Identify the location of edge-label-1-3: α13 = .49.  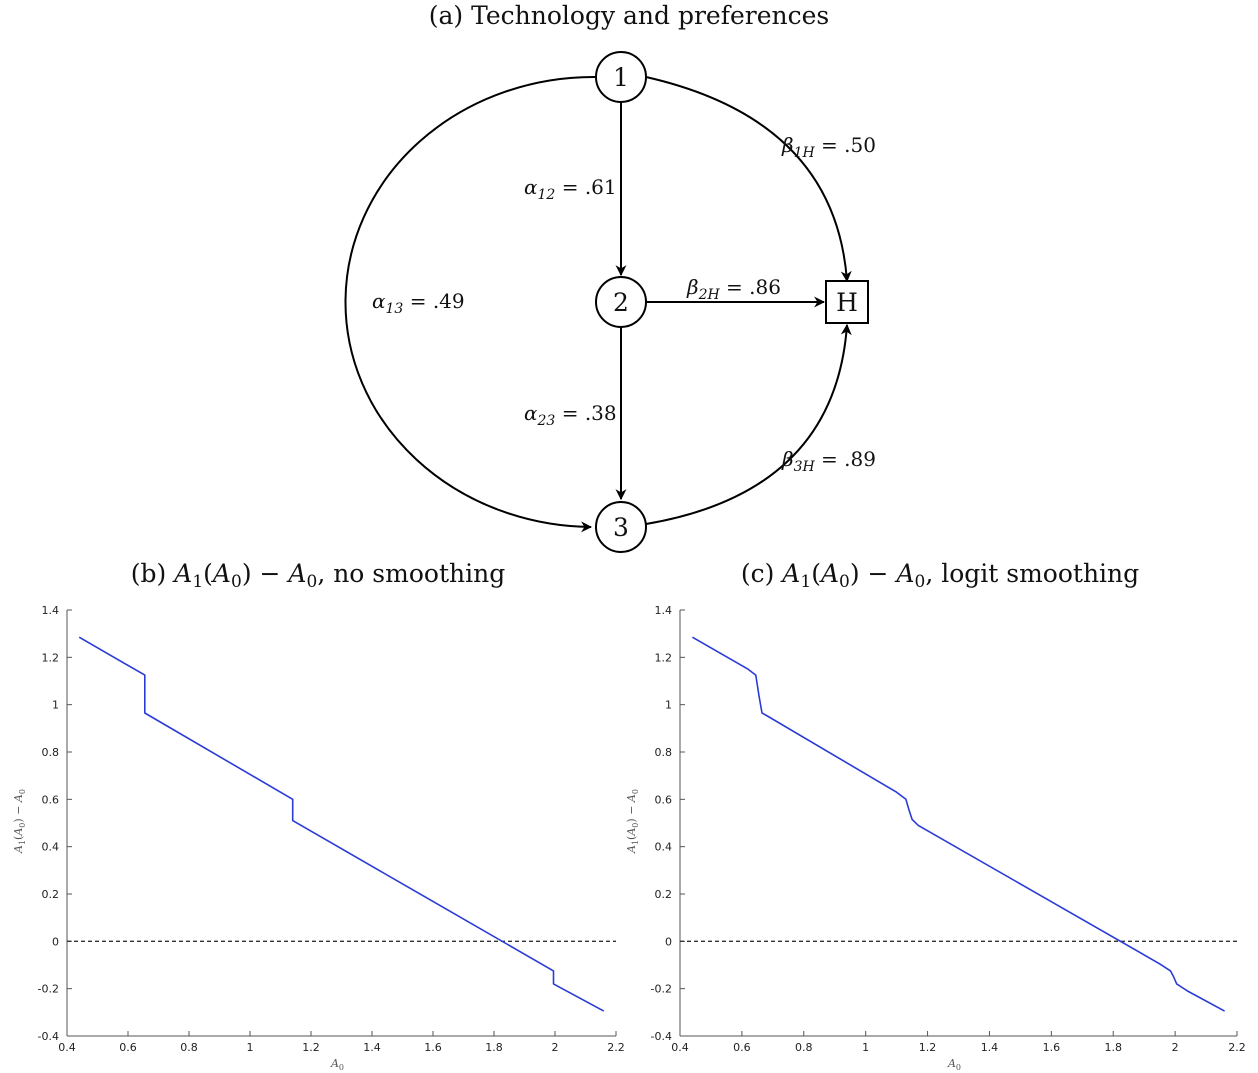
(418, 303).